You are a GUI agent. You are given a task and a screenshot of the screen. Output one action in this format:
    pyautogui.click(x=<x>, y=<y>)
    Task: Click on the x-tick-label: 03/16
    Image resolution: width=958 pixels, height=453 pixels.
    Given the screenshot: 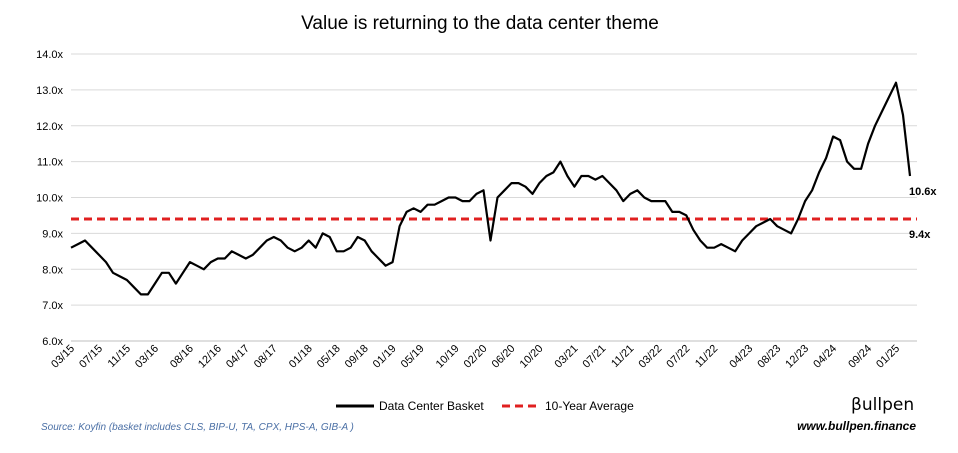 What is the action you would take?
    pyautogui.click(x=147, y=357)
    